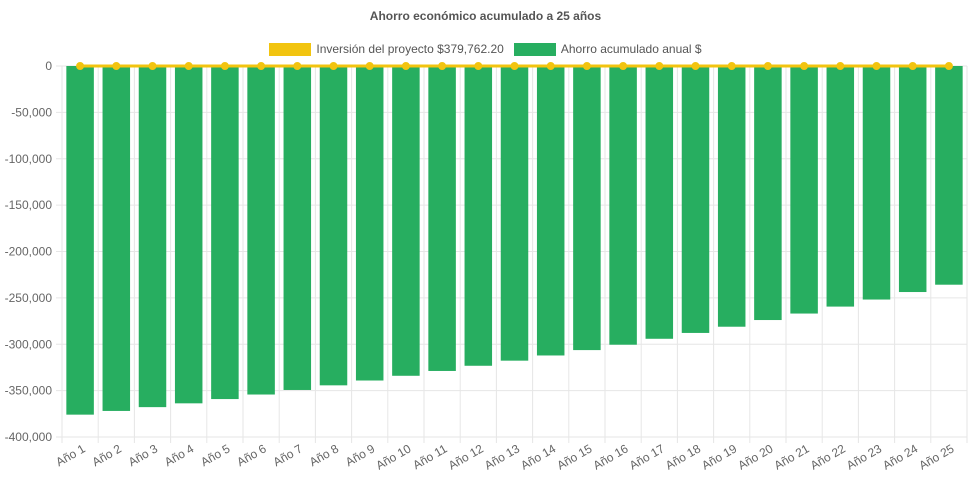  Describe the element at coordinates (360, 455) in the screenshot. I see `x-tick-label: Año 9` at that location.